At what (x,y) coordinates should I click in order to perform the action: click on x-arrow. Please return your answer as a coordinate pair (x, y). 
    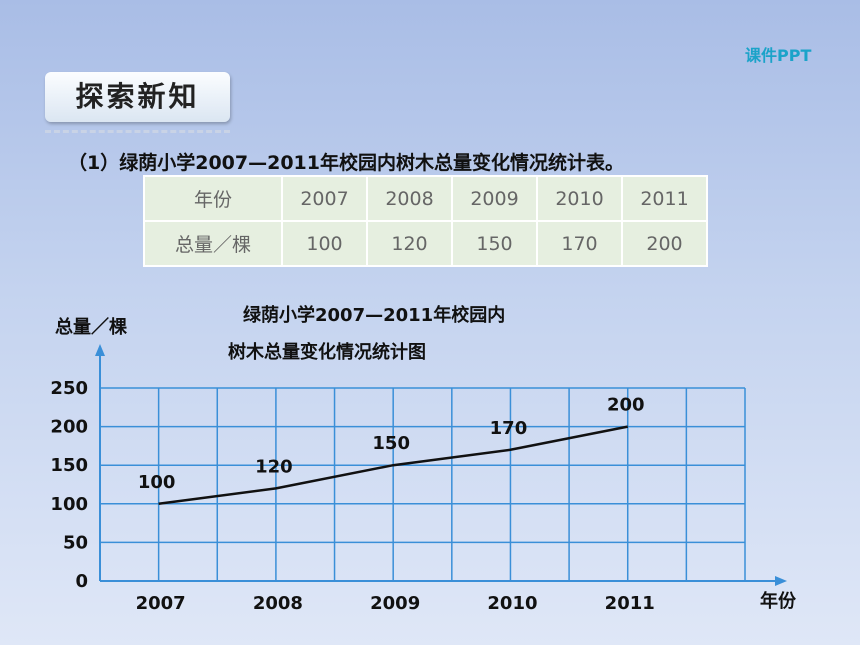
    Looking at the image, I should click on (781, 581).